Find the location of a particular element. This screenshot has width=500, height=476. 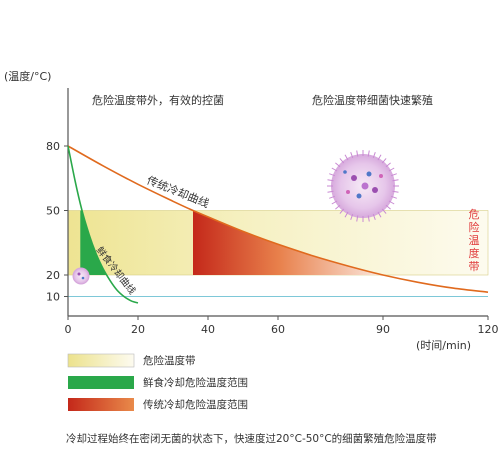

fresh-danger-area is located at coordinates (93, 242).